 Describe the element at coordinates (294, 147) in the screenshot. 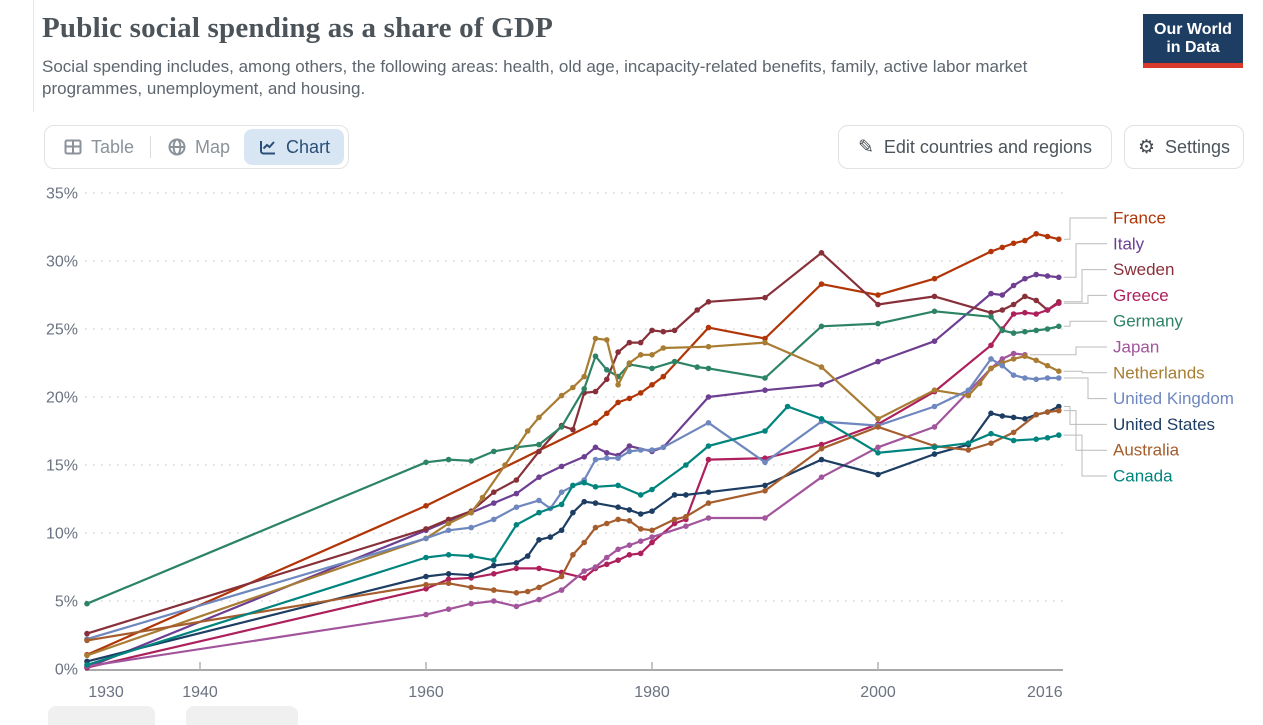

I see `tab-chart: Chart` at that location.